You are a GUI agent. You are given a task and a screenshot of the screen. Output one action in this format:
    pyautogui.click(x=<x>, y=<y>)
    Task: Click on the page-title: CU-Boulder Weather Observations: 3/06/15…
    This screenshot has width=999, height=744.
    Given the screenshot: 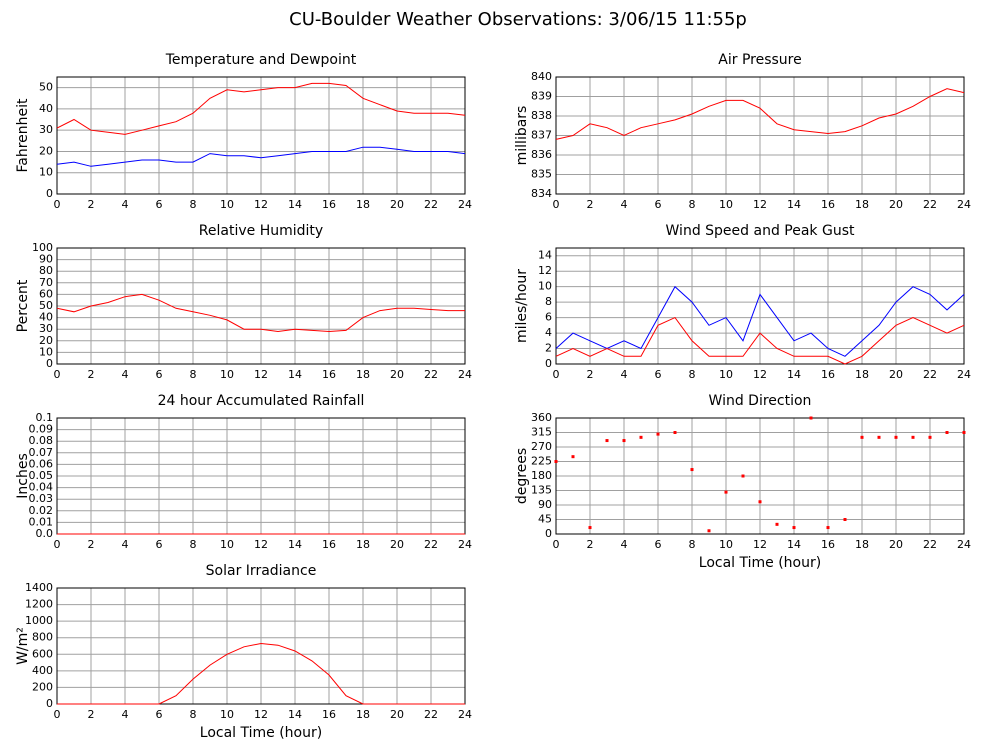 What is the action you would take?
    pyautogui.click(x=518, y=19)
    